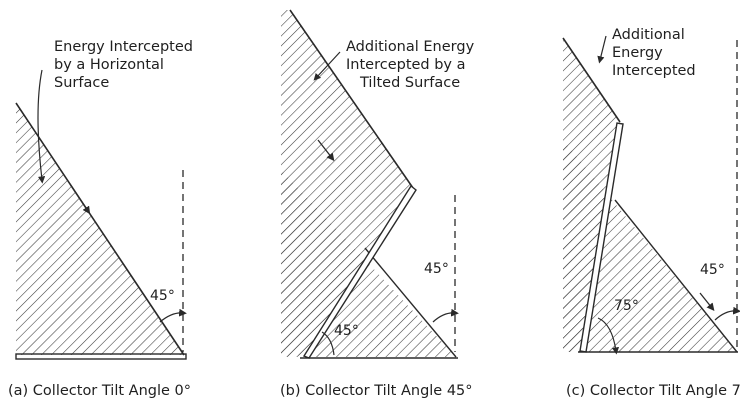 This screenshot has height=417, width=740. I want to click on panel-b-ray-arrow, so click(326, 150).